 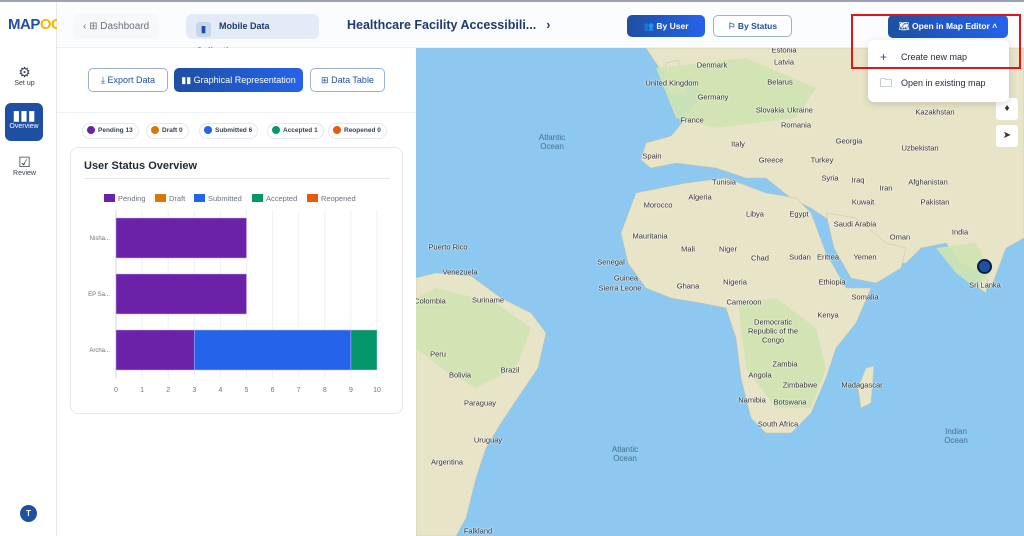 I want to click on map-editor-dropdown: + Create new map 🗀 Open in existing map, so click(x=938, y=71).